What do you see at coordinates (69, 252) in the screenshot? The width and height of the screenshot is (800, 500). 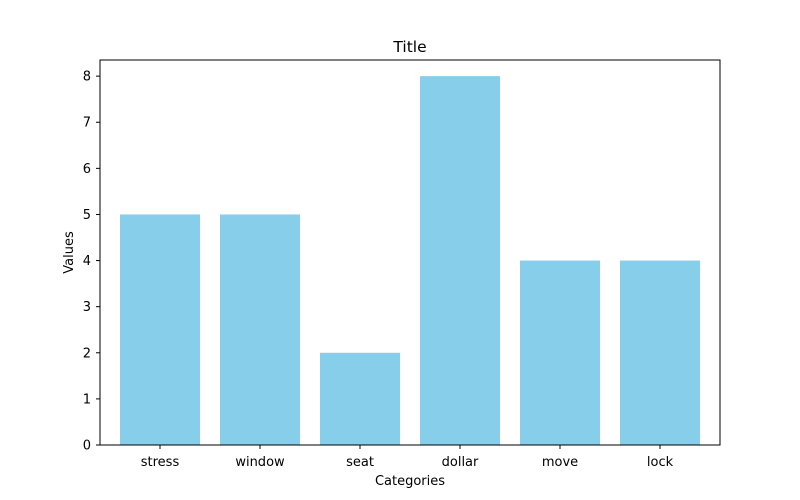 I see `y-axis-title: Values` at bounding box center [69, 252].